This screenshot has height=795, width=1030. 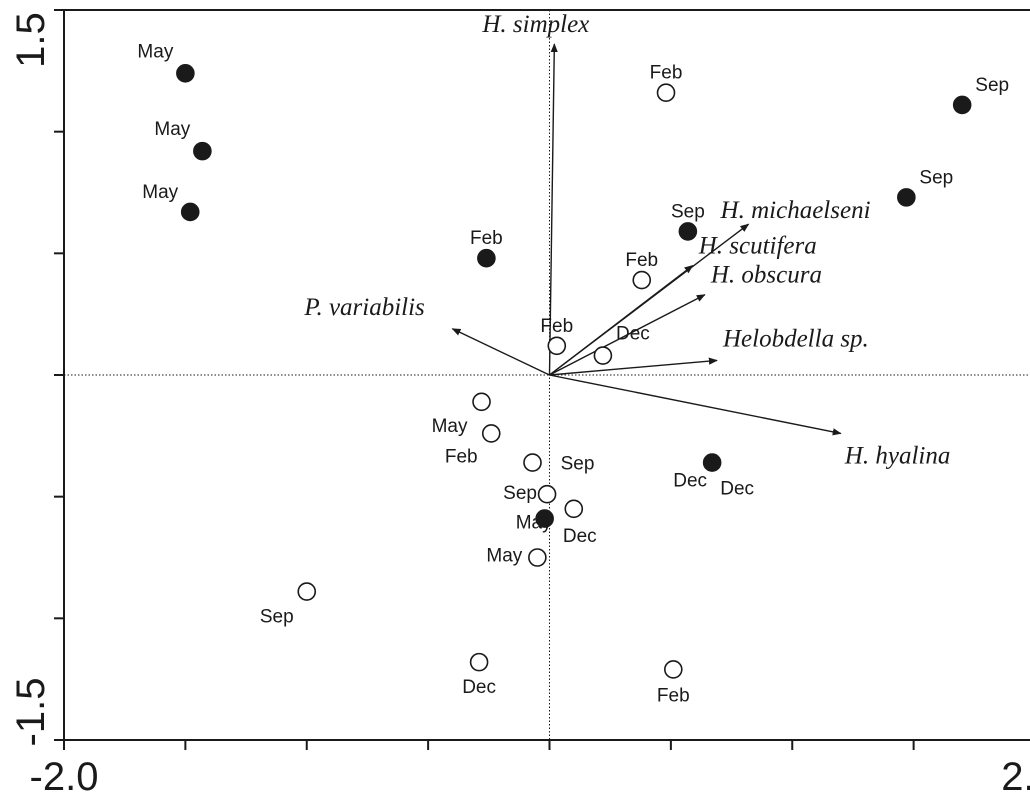 I want to click on species-vector-label: H. obscura, so click(x=766, y=275).